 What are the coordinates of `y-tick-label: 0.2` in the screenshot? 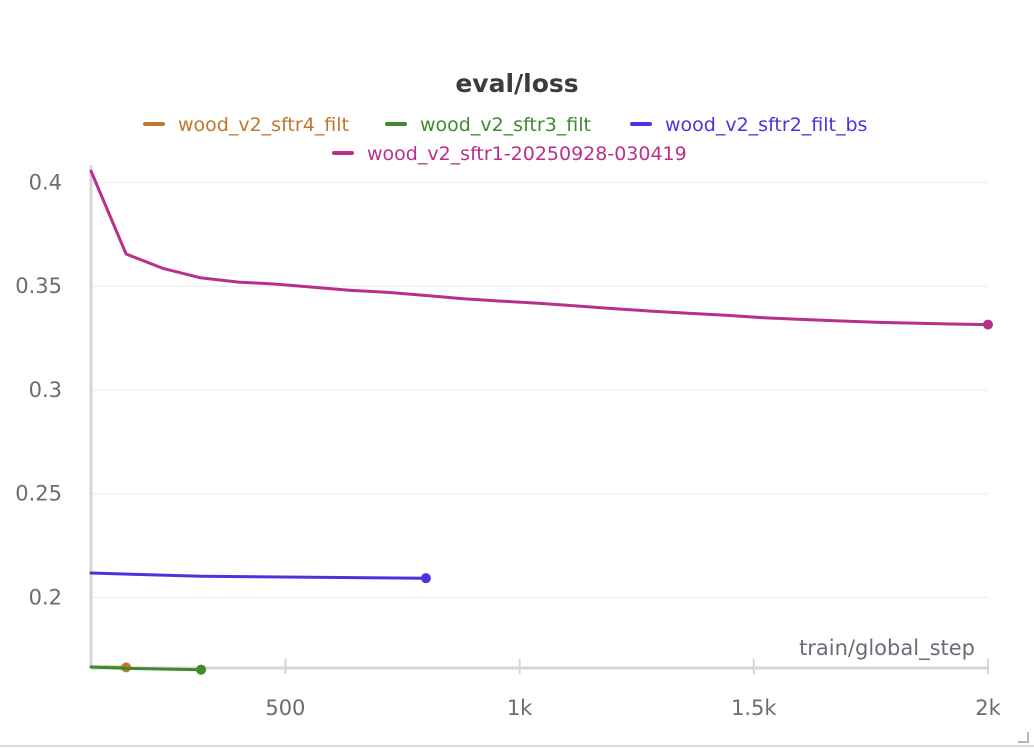 It's located at (45, 597).